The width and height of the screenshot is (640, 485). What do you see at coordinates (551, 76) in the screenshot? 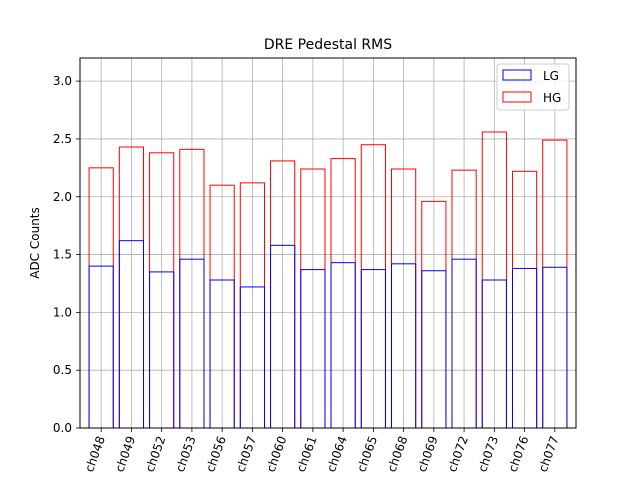
I see `legend-label-lg: LG` at bounding box center [551, 76].